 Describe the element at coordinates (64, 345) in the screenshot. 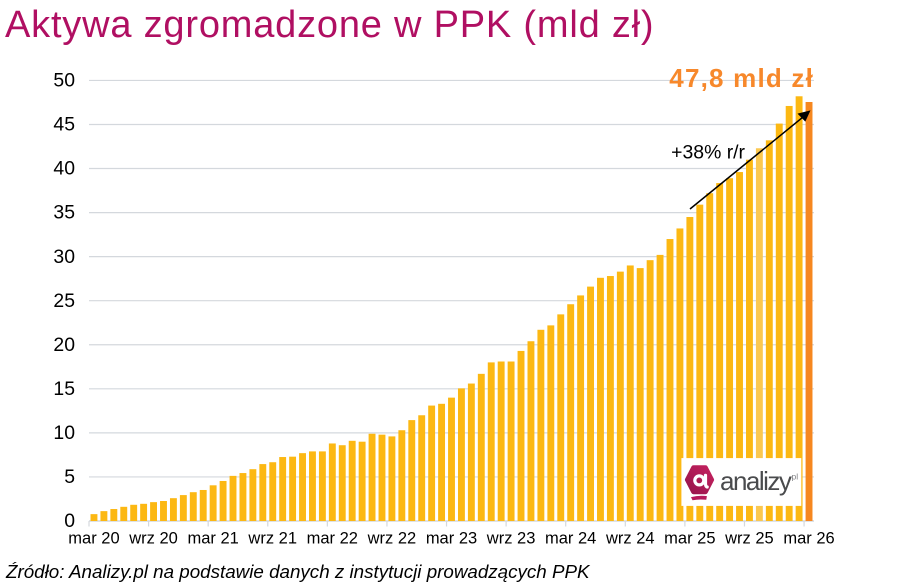

I see `svg-text: 20` at that location.